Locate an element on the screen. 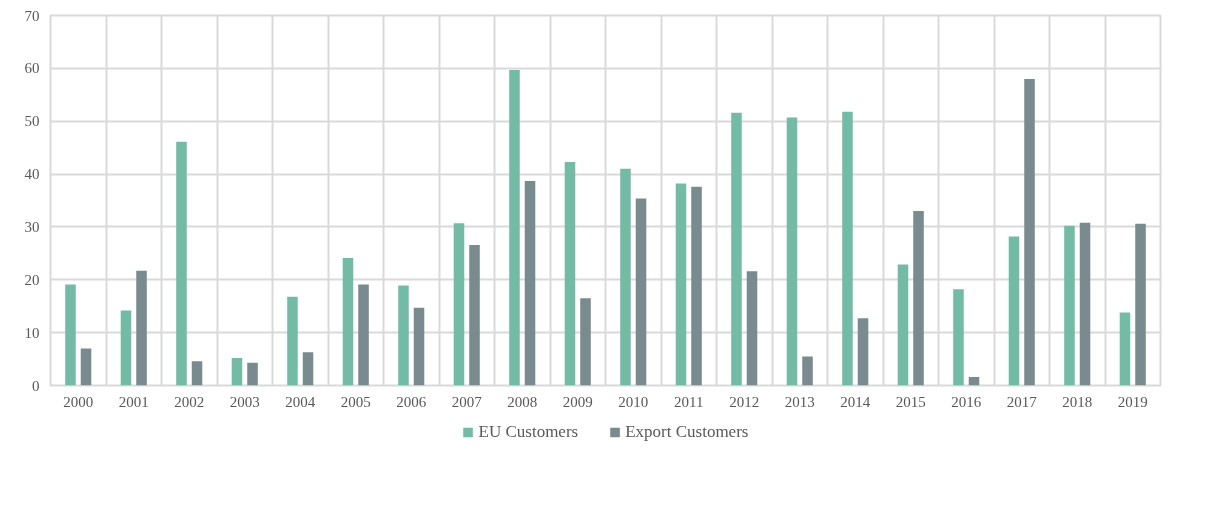 This screenshot has height=521, width=1214. x-tick-label: 2000 is located at coordinates (78, 401).